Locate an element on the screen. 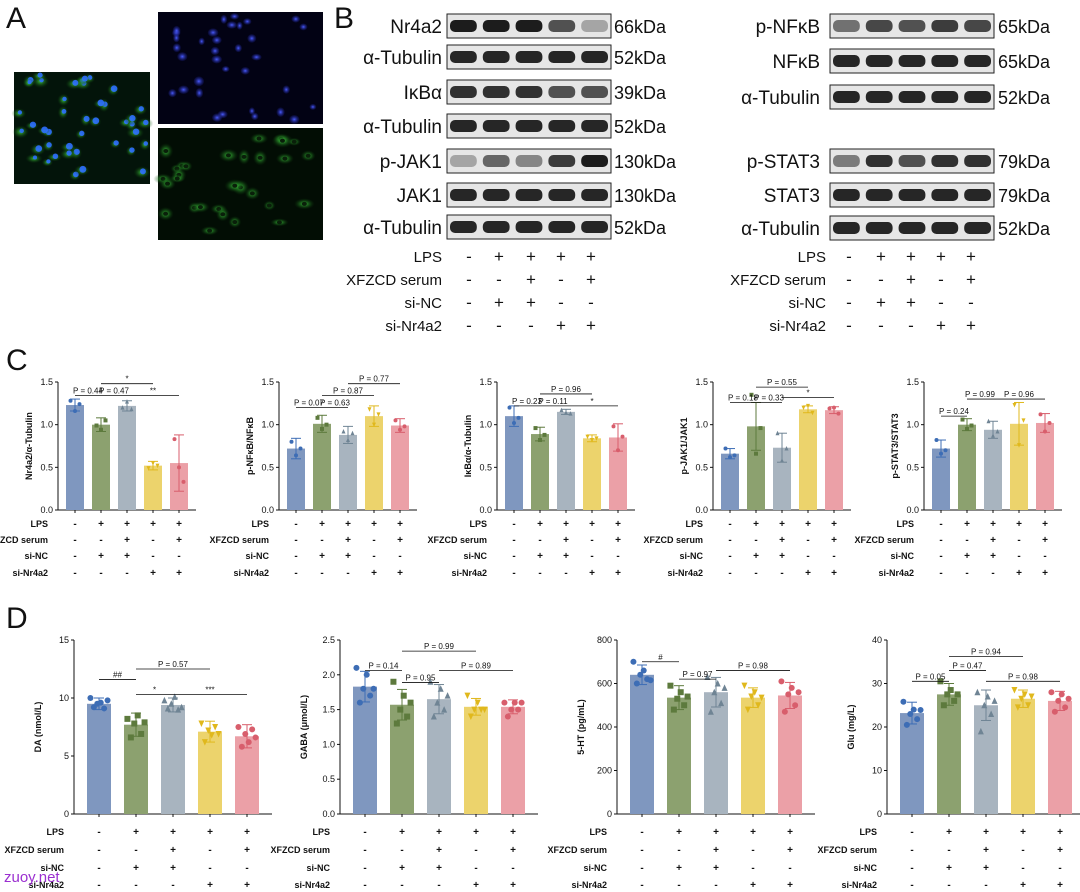  condition-right-label: LPS is located at coordinates (812, 257).